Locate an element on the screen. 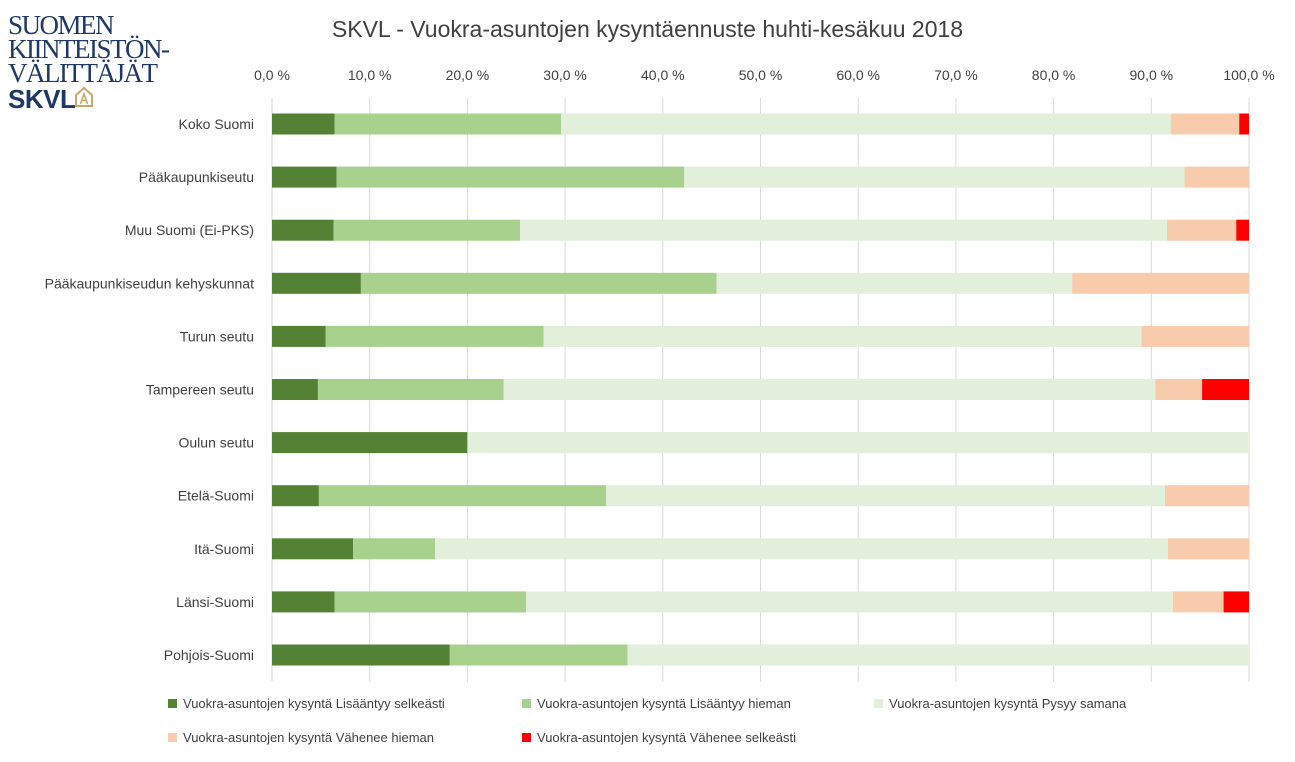 The height and width of the screenshot is (762, 1295). x-tick-label: 10,0 % is located at coordinates (370, 75).